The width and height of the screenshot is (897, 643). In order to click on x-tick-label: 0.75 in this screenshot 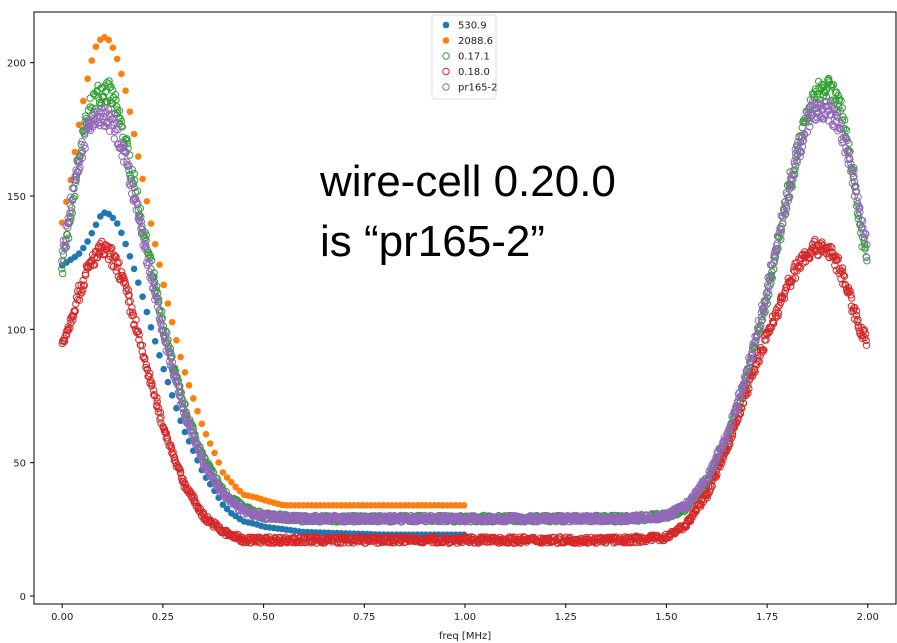, I will do `click(364, 617)`.